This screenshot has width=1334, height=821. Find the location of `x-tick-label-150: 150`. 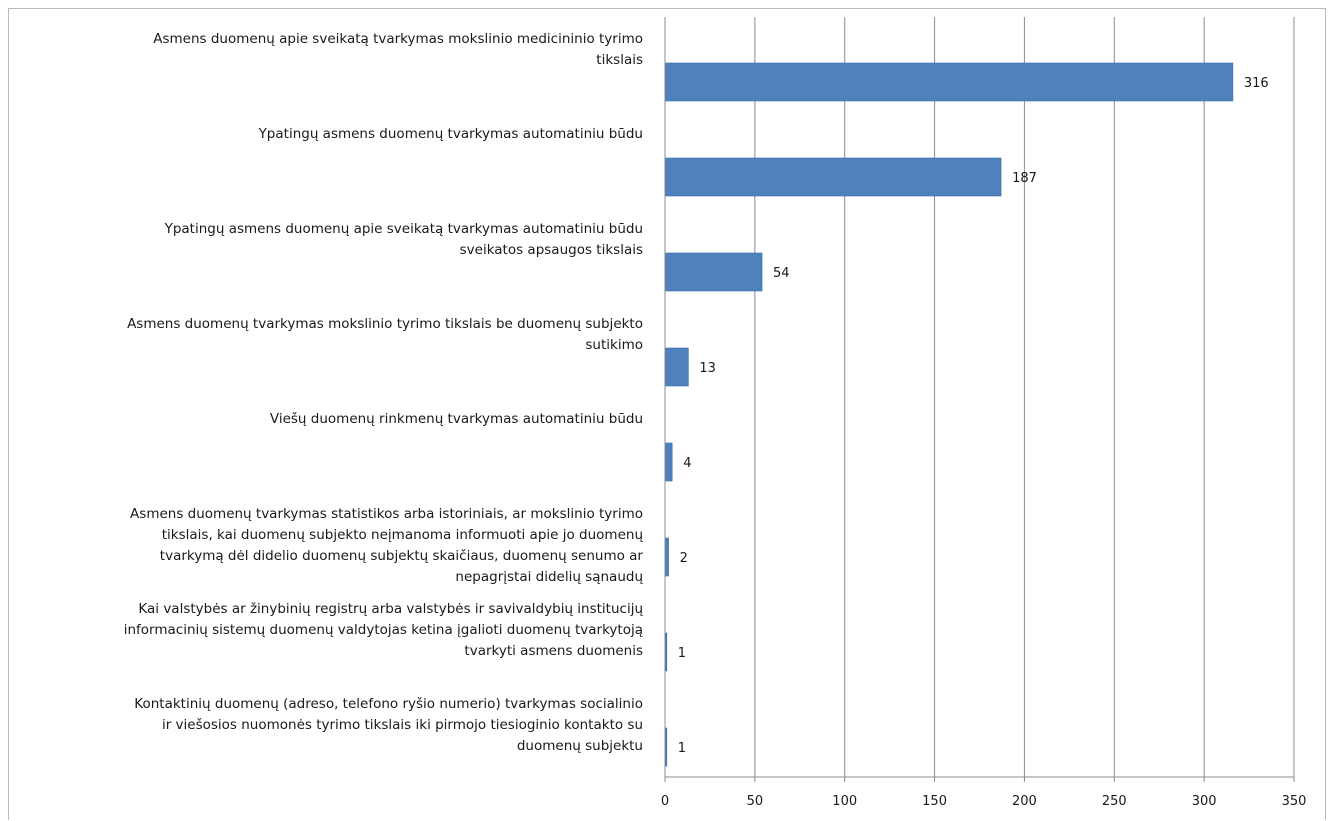

x-tick-label-150: 150 is located at coordinates (934, 801).